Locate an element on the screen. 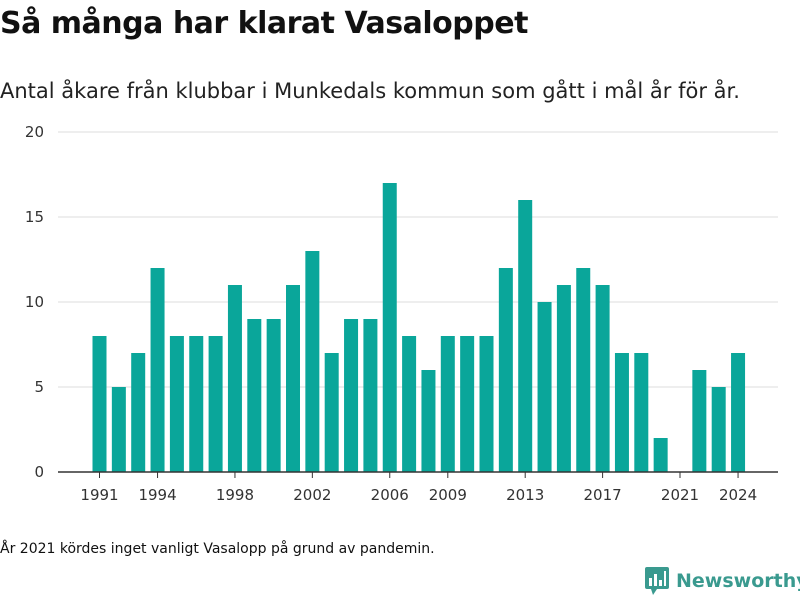  bar-2017 is located at coordinates (602, 378).